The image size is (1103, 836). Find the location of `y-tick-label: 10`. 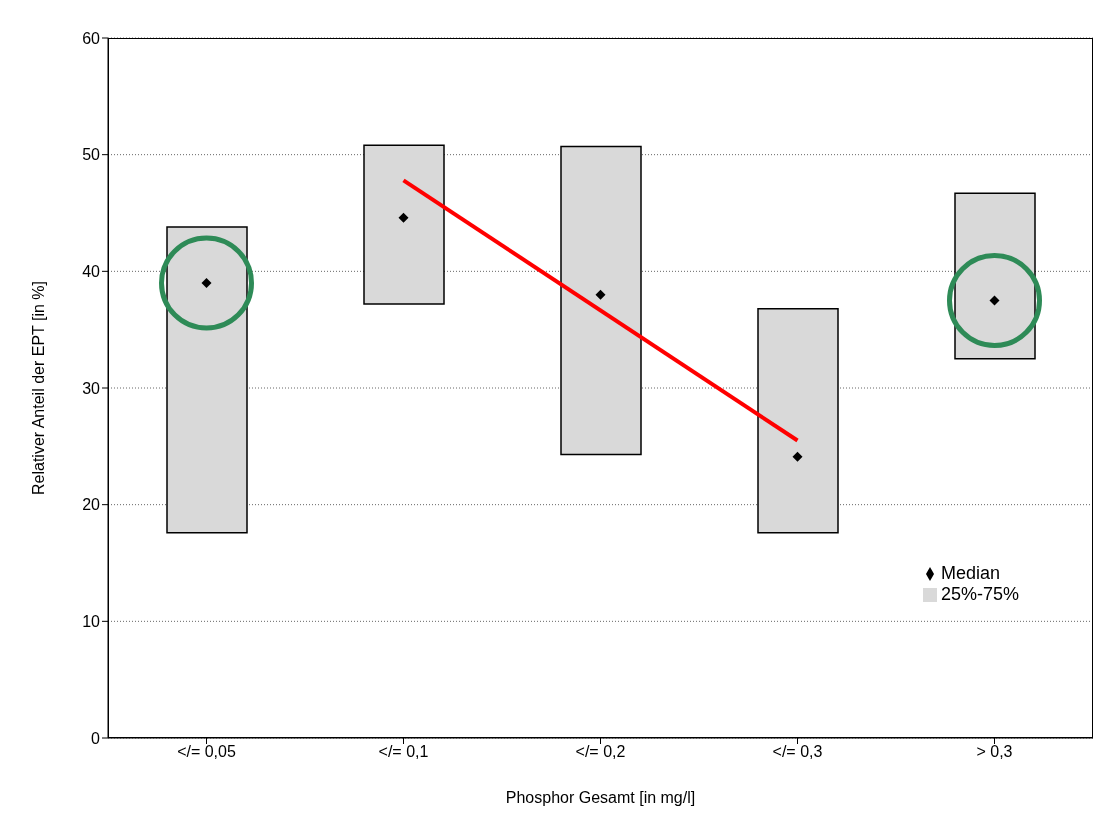

y-tick-label: 10 is located at coordinates (91, 622).